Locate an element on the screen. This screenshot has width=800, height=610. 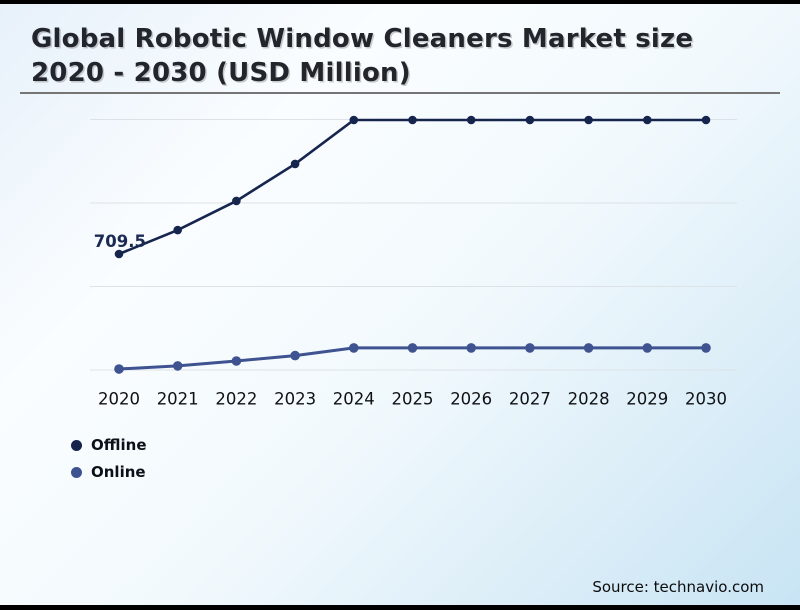
source-attribution: Source: technavio.com is located at coordinates (678, 587).